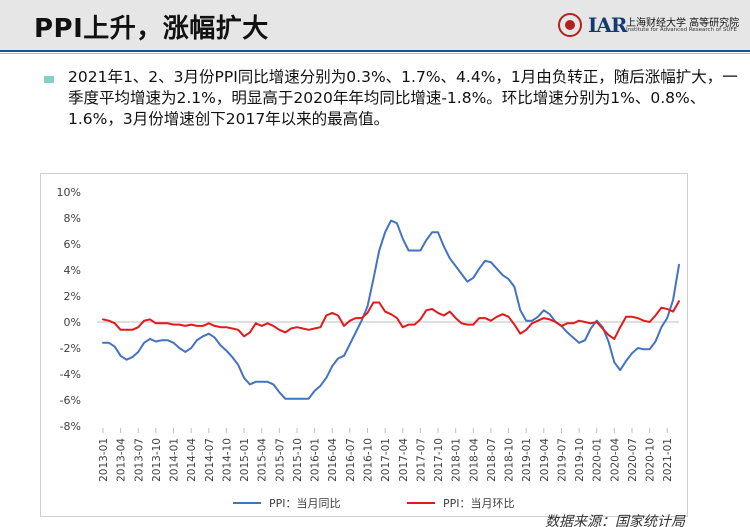 The image size is (750, 527). What do you see at coordinates (375, 25) in the screenshot?
I see `header-bar` at bounding box center [375, 25].